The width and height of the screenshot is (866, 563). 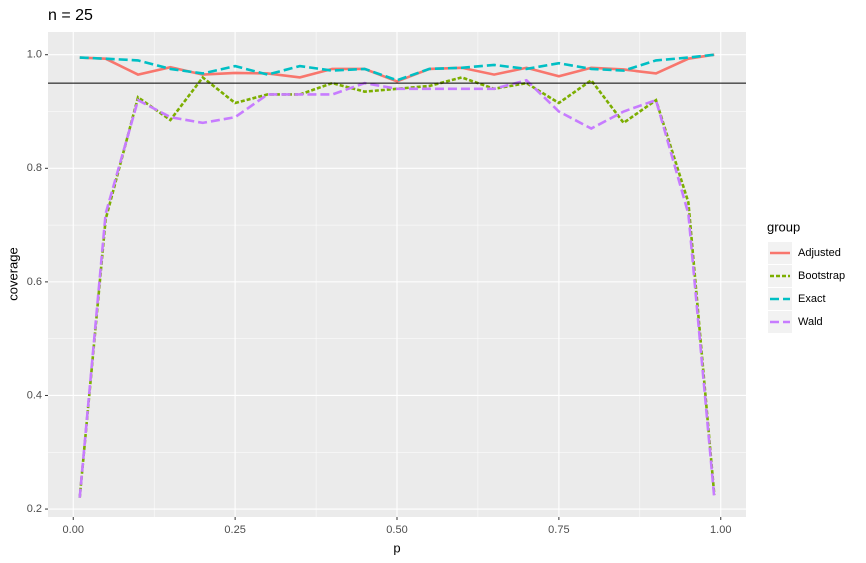 I want to click on x-axis-label: p, so click(x=396, y=547).